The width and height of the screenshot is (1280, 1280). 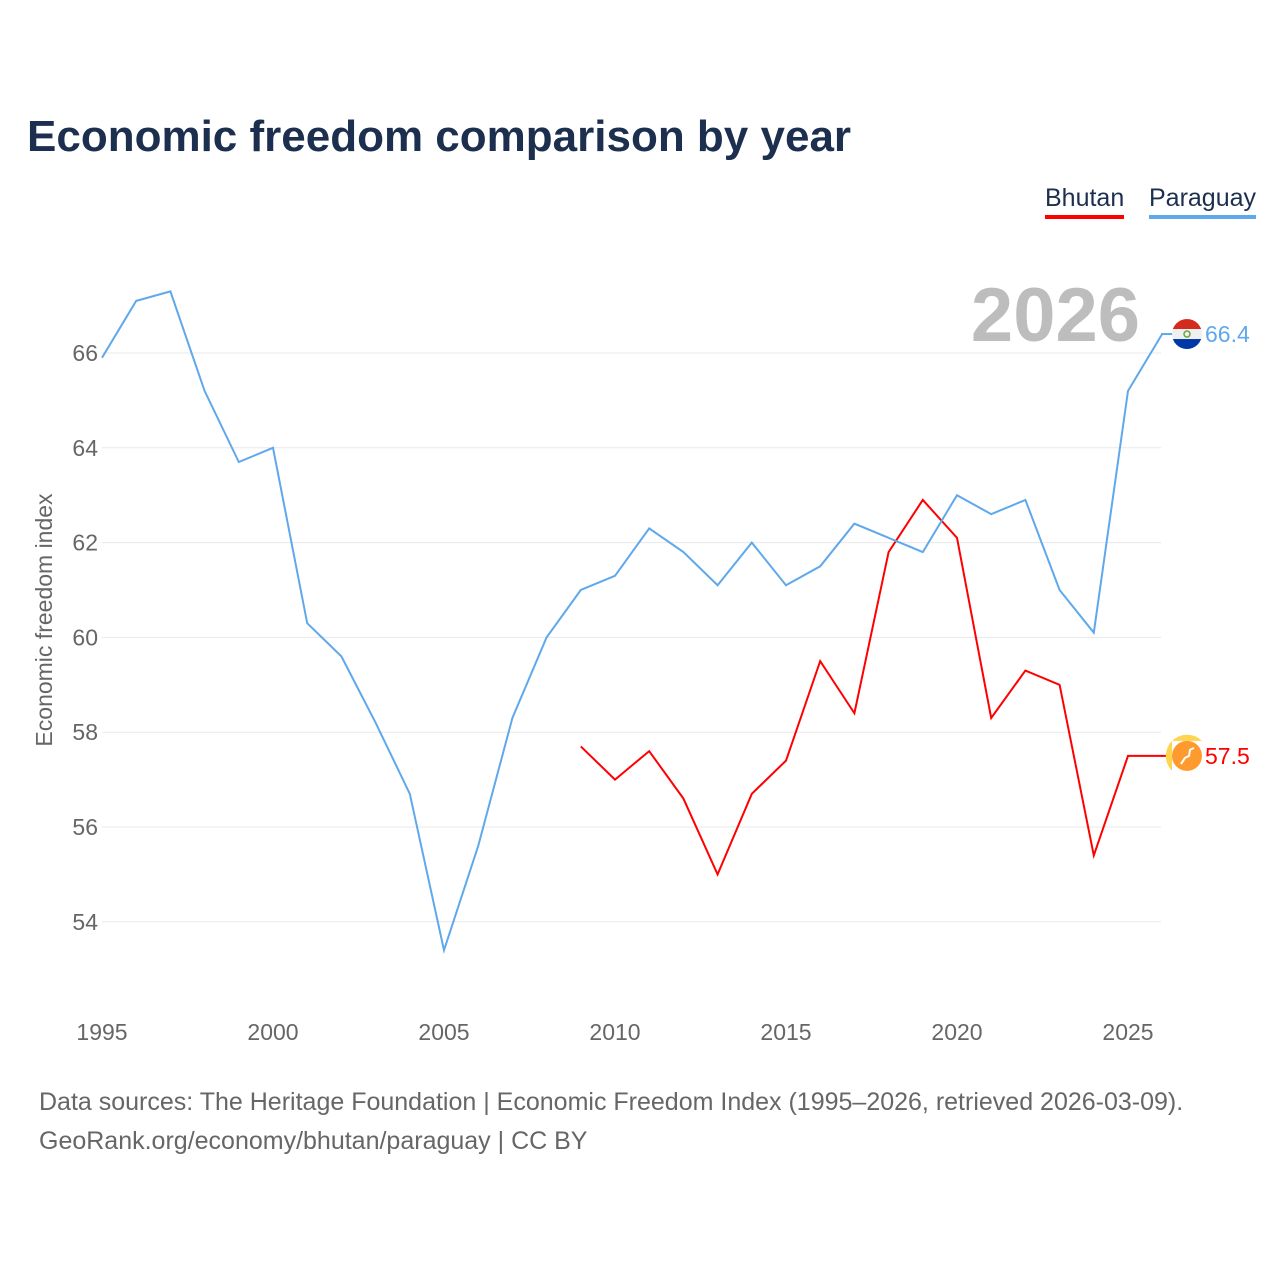 I want to click on x-tick-label: 2010, so click(x=614, y=1032).